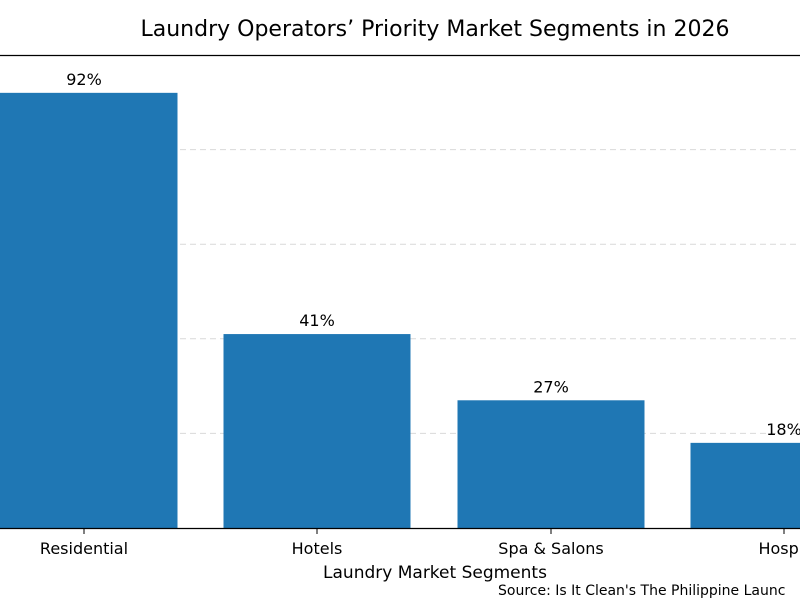 The width and height of the screenshot is (800, 600). I want to click on x-tick-label: Spa & Salons, so click(550, 548).